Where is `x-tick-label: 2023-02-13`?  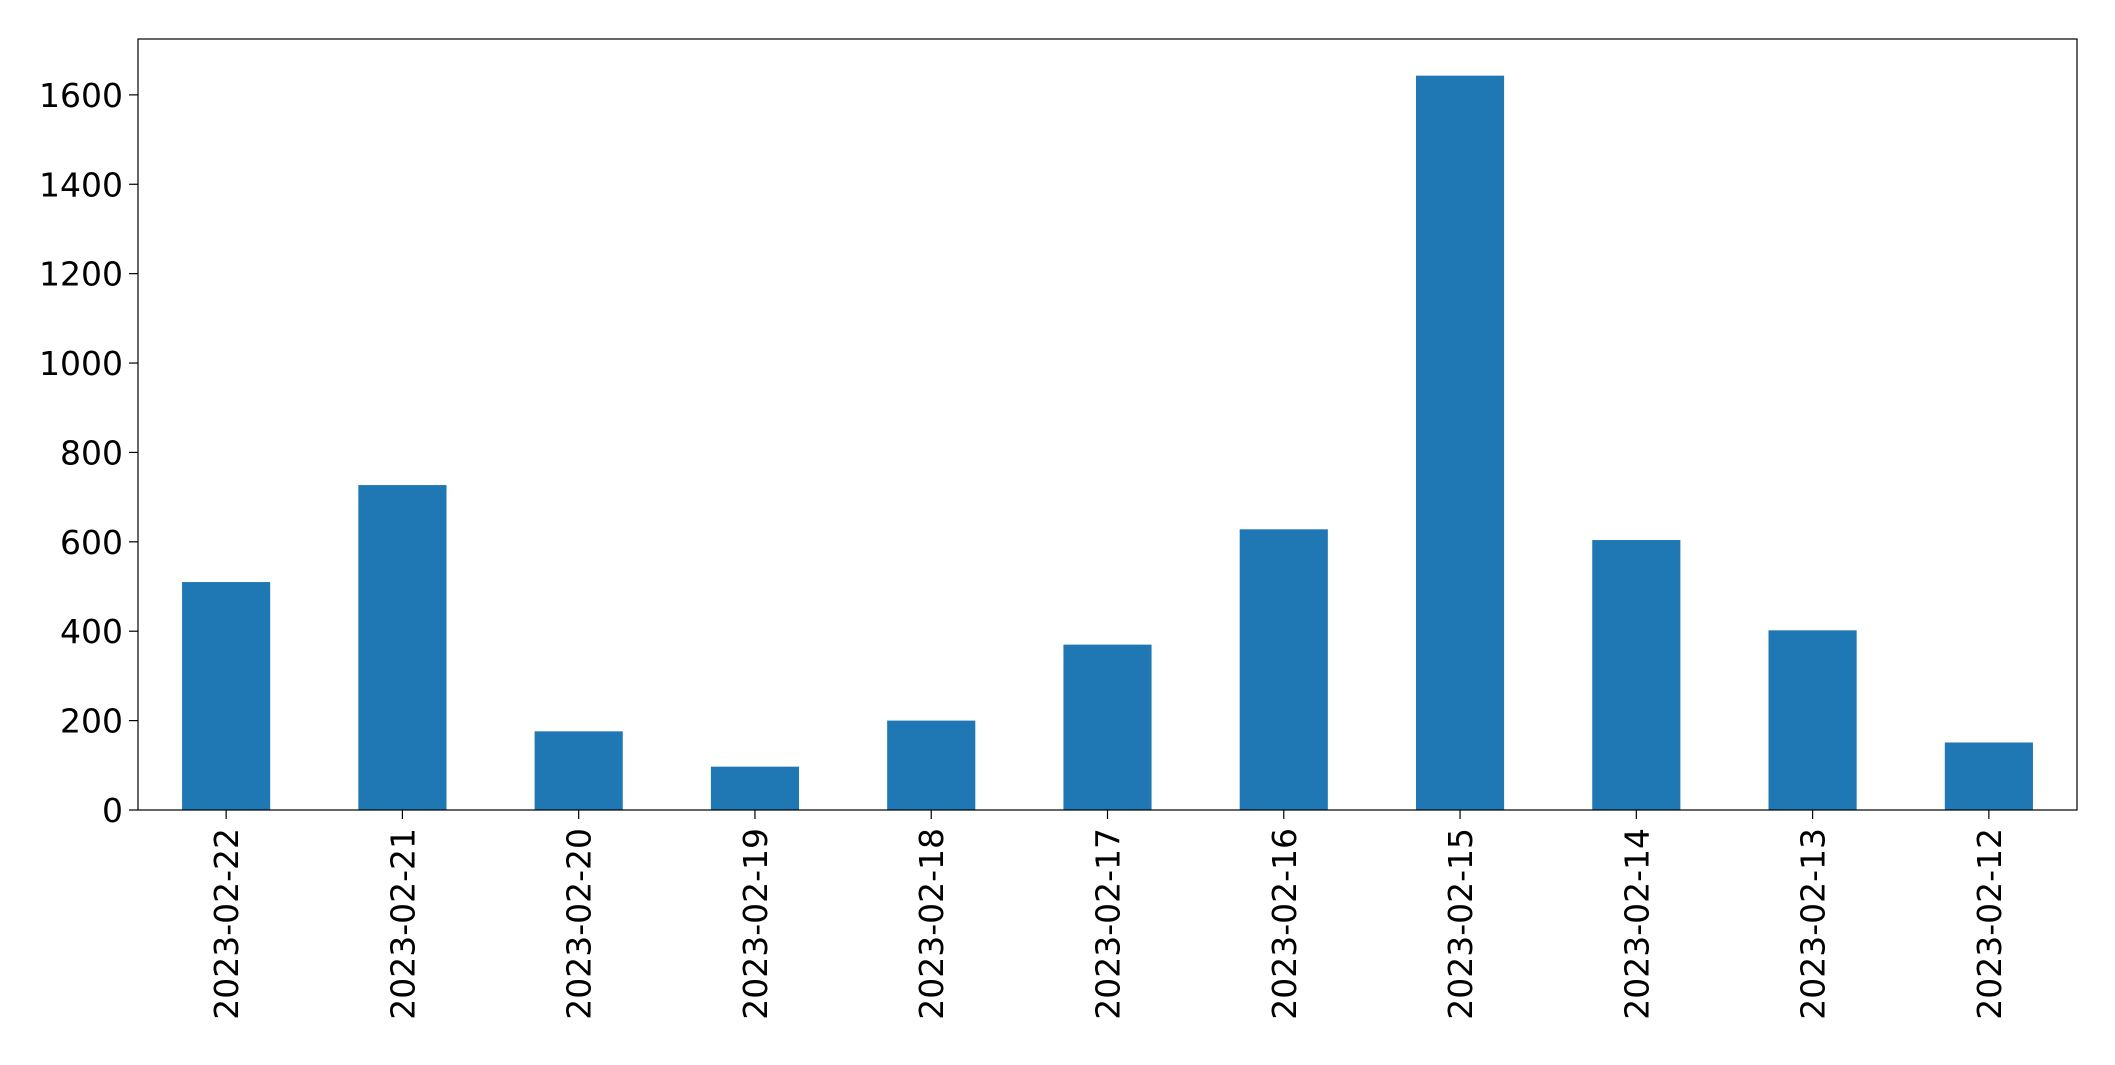 x-tick-label: 2023-02-13 is located at coordinates (1813, 924).